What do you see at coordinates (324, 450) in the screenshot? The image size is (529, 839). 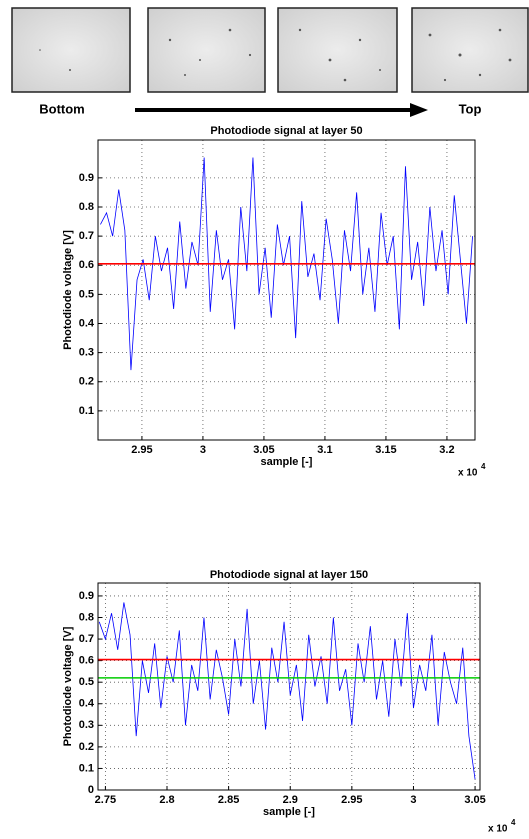 I see `x-tick-label: 3.1` at bounding box center [324, 450].